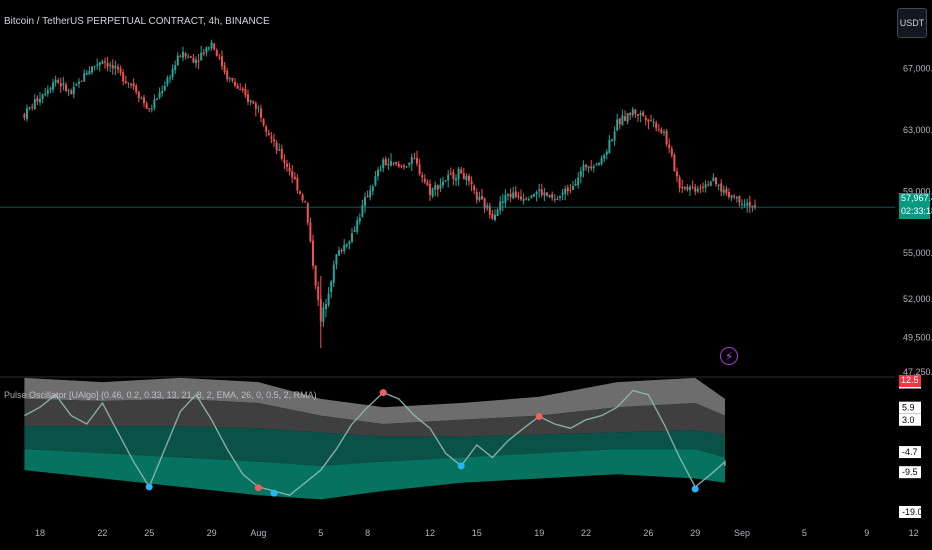  Describe the element at coordinates (917, 68) in the screenshot. I see `price-tick-label: 67,000.0` at that location.